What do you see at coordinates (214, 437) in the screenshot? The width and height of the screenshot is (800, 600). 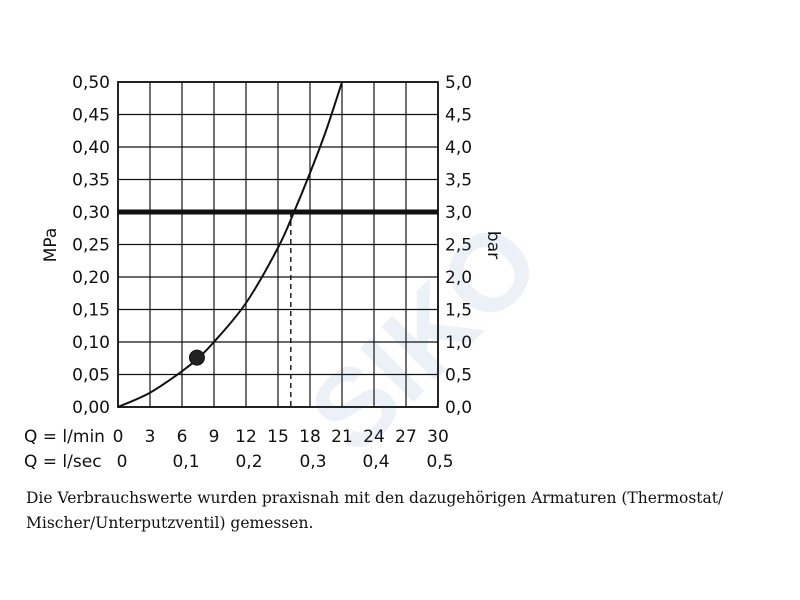 I see `x-row1-tick-label: 9` at bounding box center [214, 437].